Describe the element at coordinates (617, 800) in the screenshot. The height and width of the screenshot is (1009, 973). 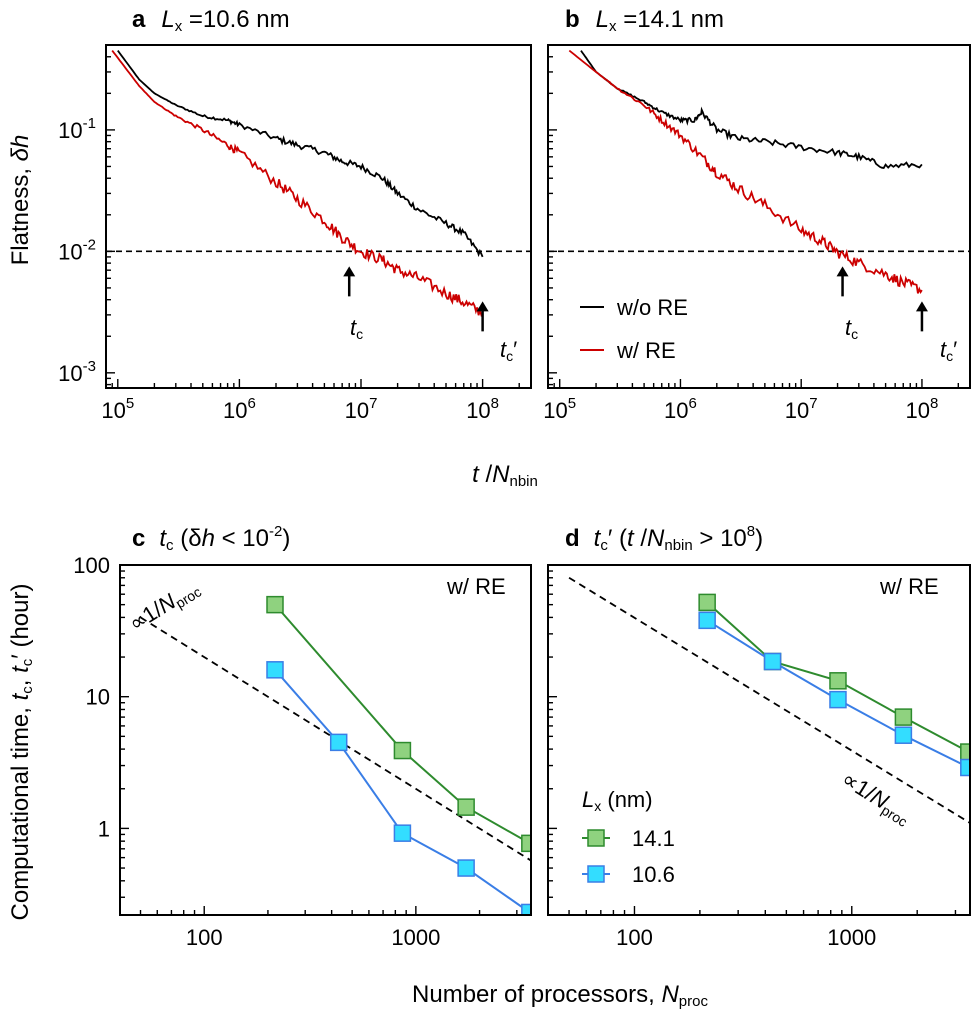
I see `legend-lx-title: Lx (nm)` at that location.